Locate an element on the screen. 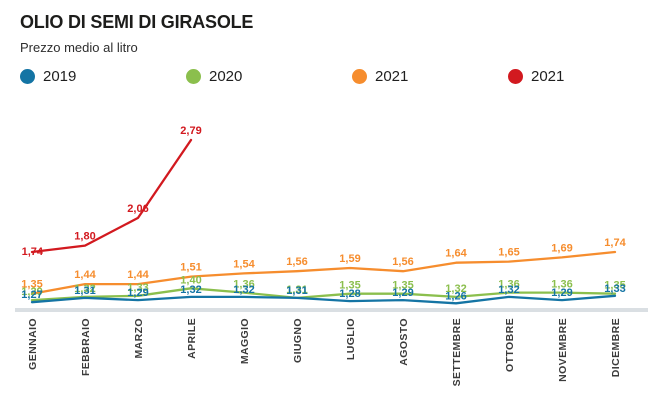  legend-label: 2019 is located at coordinates (60, 76).